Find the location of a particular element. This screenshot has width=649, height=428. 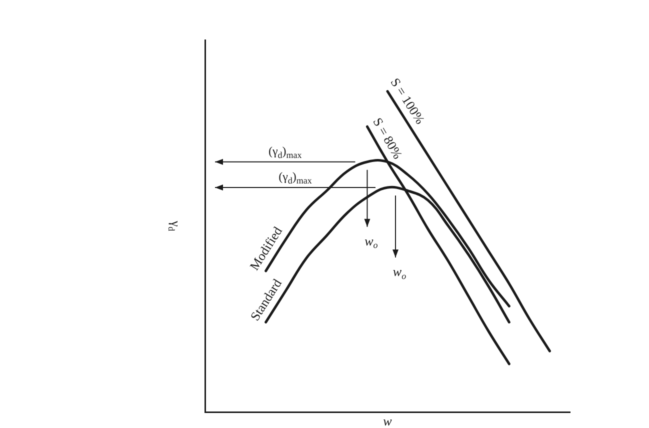

y-axis-title: γd is located at coordinates (175, 226).